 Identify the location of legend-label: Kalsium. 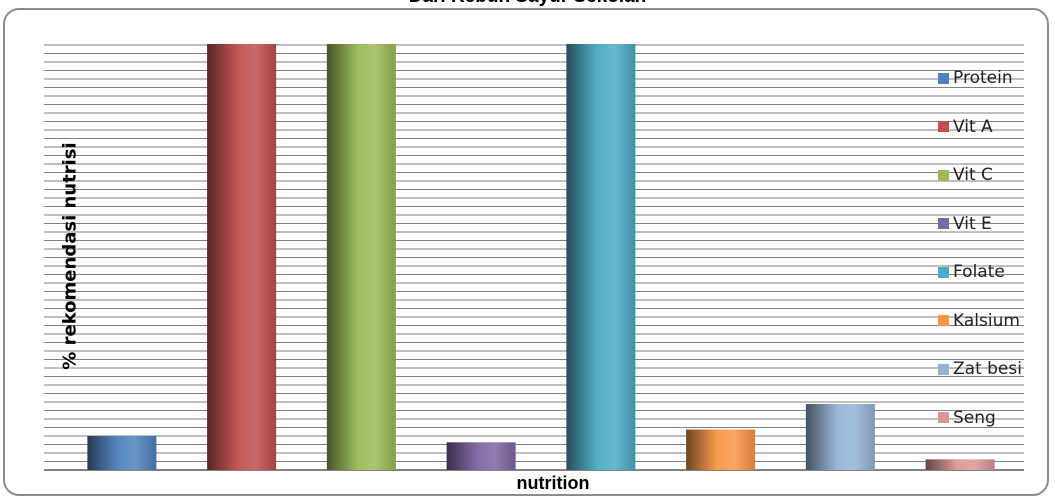
(986, 320).